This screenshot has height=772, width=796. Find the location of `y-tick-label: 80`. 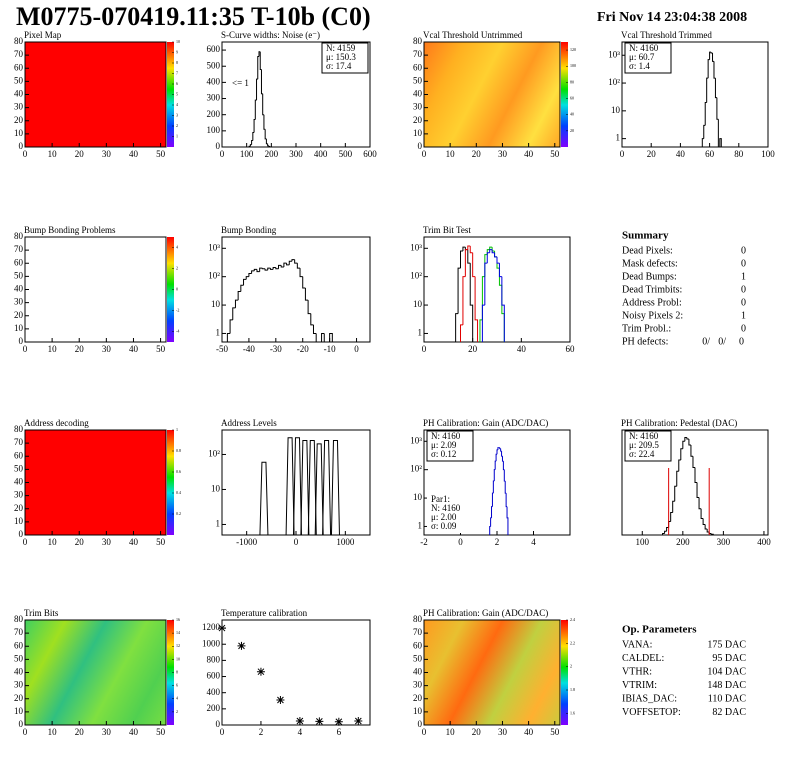

y-tick-label: 80 is located at coordinates (418, 619).